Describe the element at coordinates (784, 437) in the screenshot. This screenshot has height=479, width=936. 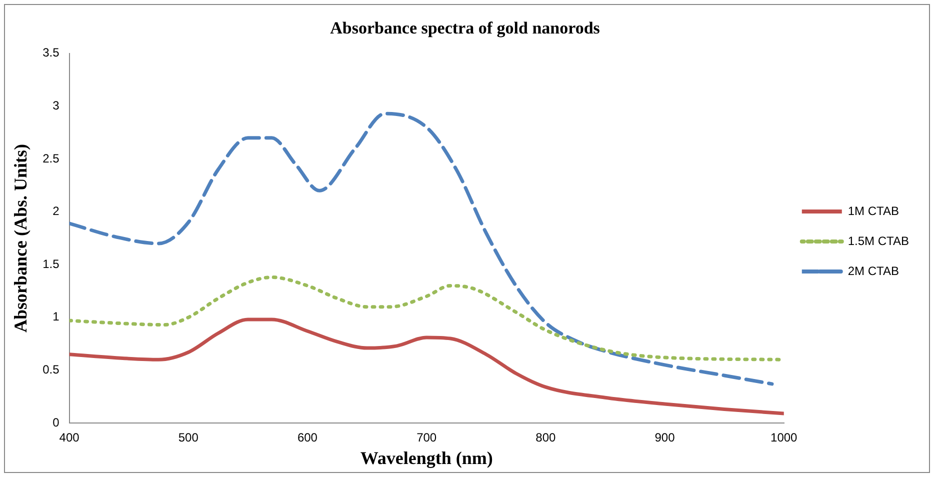
I see `x-tick-label: 1000` at that location.